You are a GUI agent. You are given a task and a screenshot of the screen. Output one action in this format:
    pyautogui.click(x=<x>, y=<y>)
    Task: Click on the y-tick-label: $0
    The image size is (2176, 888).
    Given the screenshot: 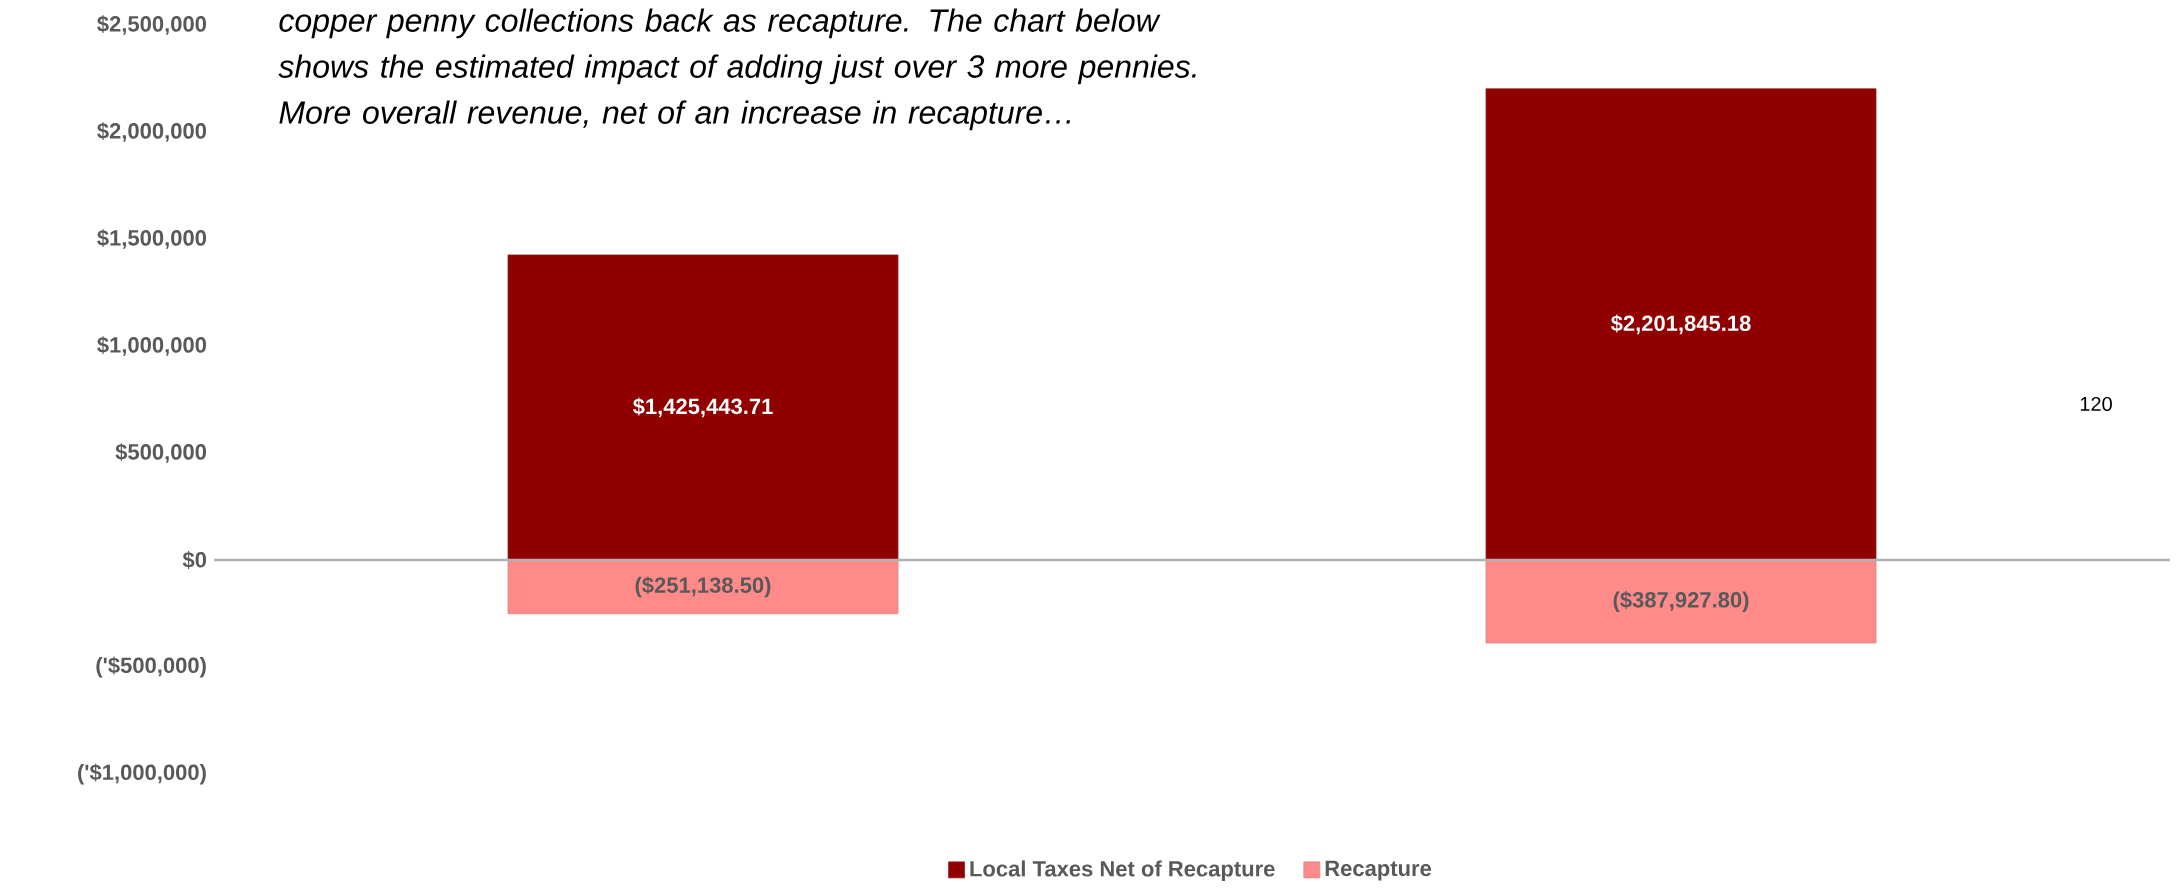 What is the action you would take?
    pyautogui.click(x=194, y=560)
    